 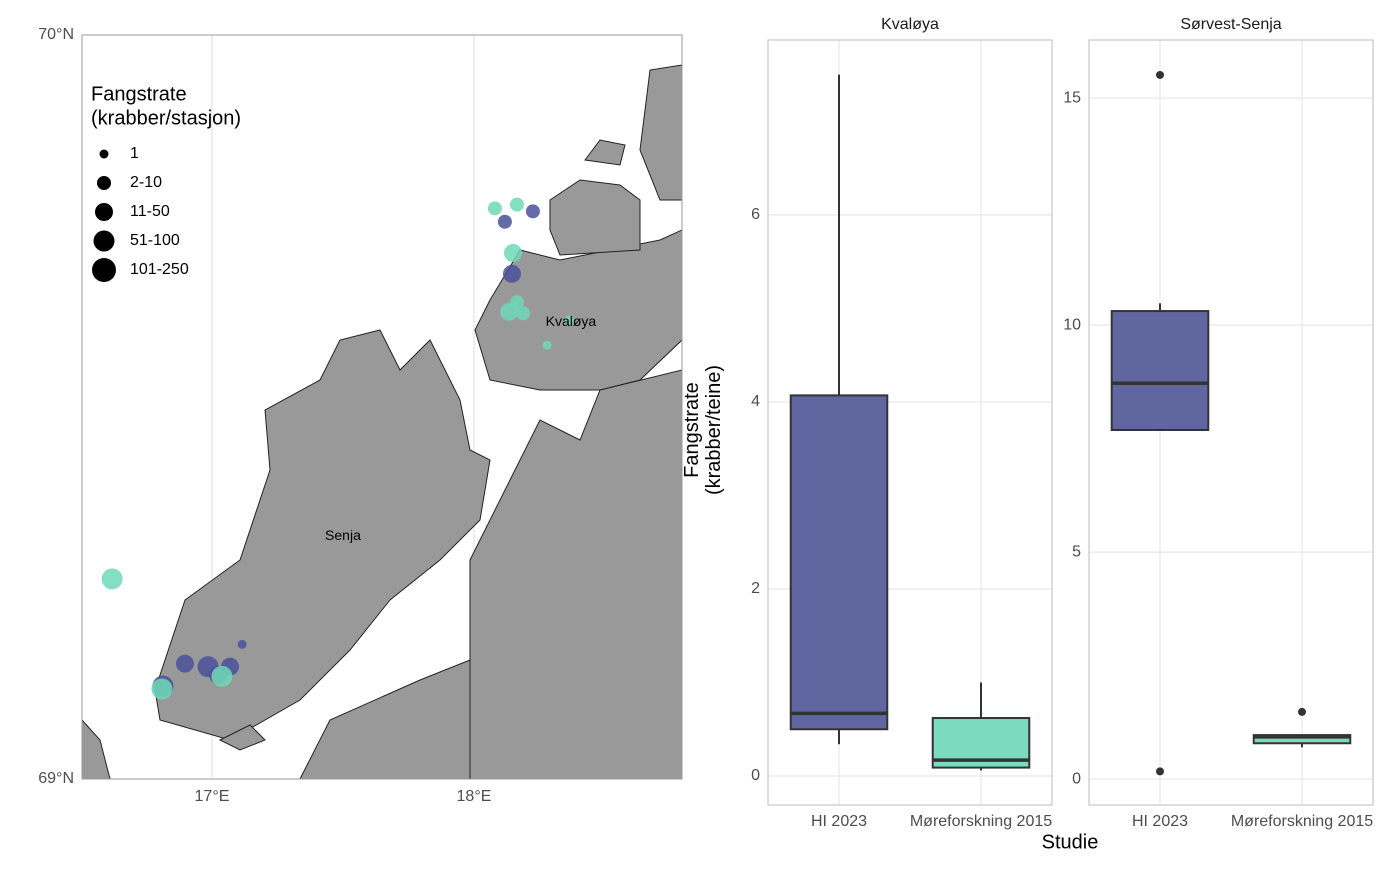 What do you see at coordinates (1072, 97) in the screenshot?
I see `y-tick-label: 15` at bounding box center [1072, 97].